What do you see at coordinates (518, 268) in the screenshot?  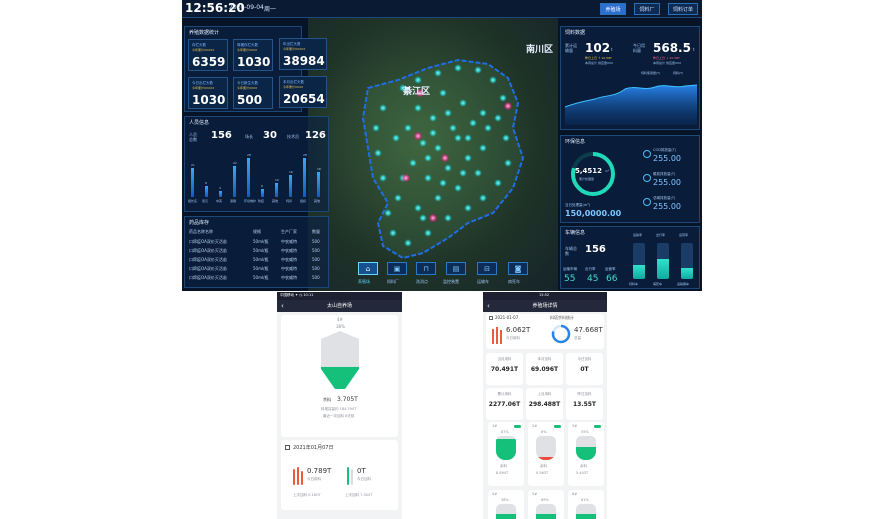 I see `car-icon: ◙` at bounding box center [518, 268].